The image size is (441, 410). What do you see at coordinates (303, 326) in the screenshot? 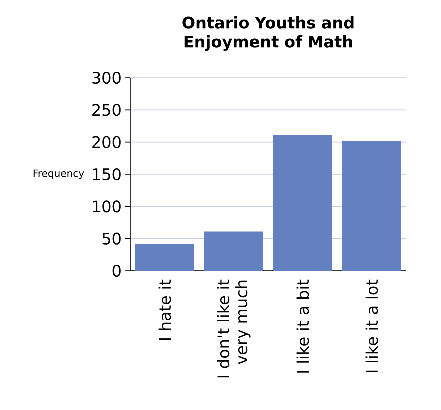
I see `x-tick-label: I like it a bit` at bounding box center [303, 326].